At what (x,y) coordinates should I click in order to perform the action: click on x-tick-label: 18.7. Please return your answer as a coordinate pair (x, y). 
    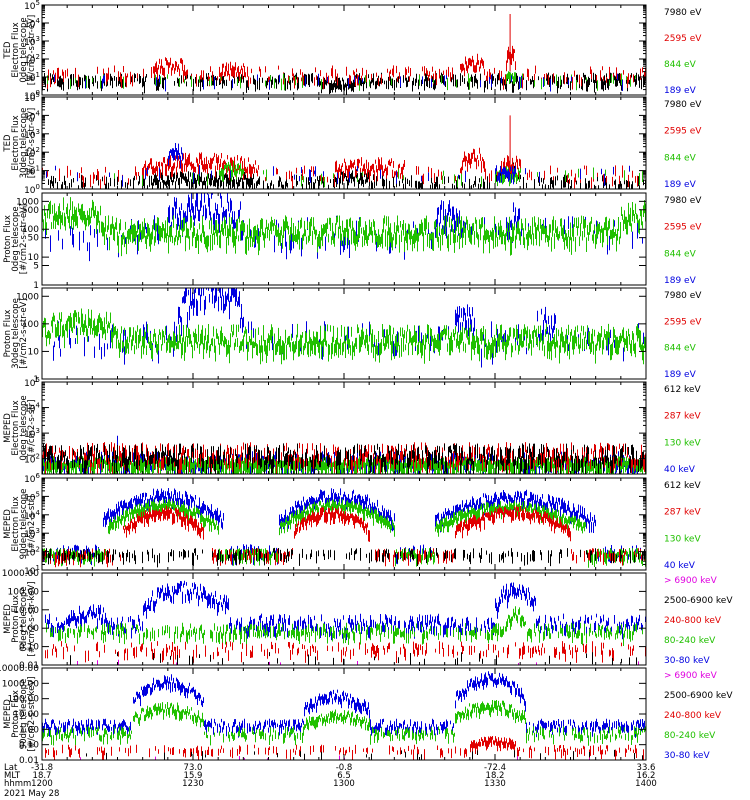
    Looking at the image, I should click on (42, 776).